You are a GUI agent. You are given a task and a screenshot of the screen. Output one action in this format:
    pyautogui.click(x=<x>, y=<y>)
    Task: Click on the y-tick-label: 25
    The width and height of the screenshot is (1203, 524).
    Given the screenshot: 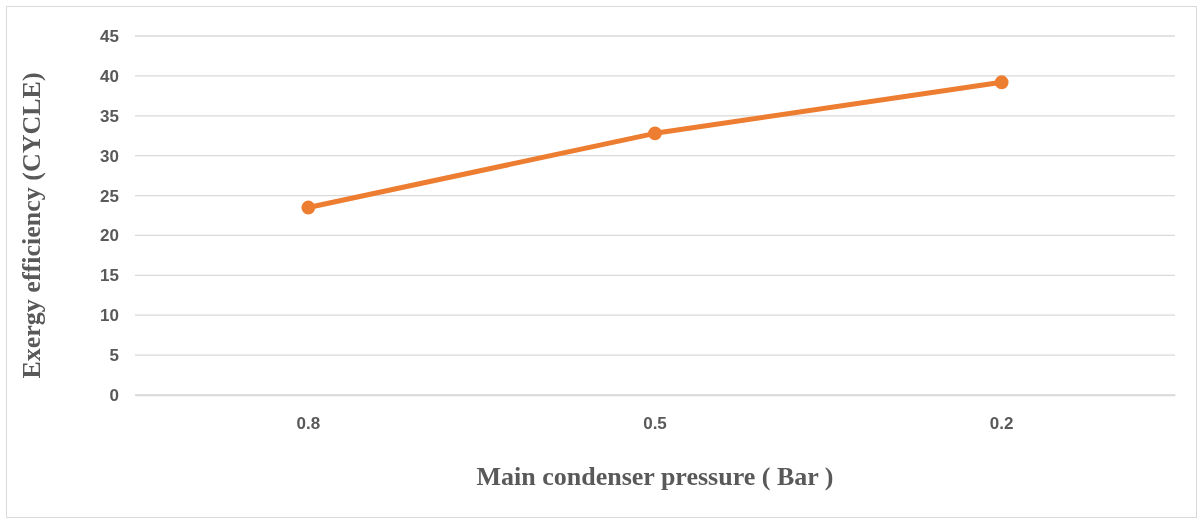 What is the action you would take?
    pyautogui.click(x=109, y=196)
    